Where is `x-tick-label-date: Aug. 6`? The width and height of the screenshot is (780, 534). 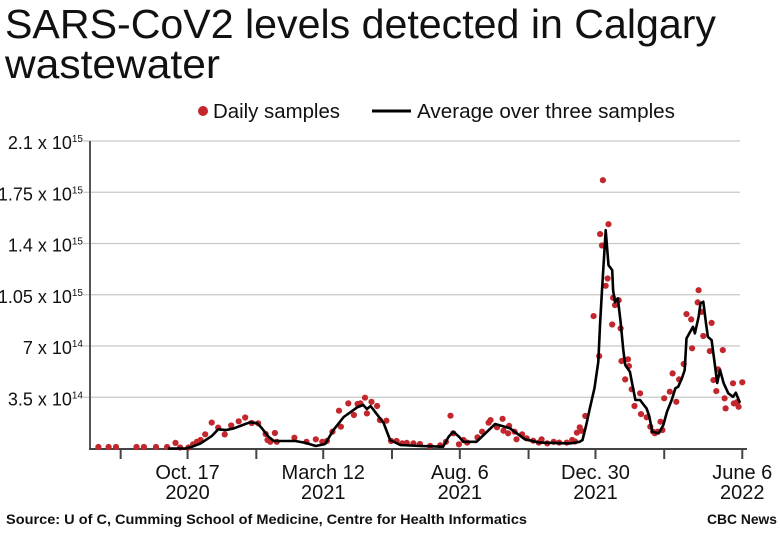 x-tick-label-date: Aug. 6 is located at coordinates (460, 473).